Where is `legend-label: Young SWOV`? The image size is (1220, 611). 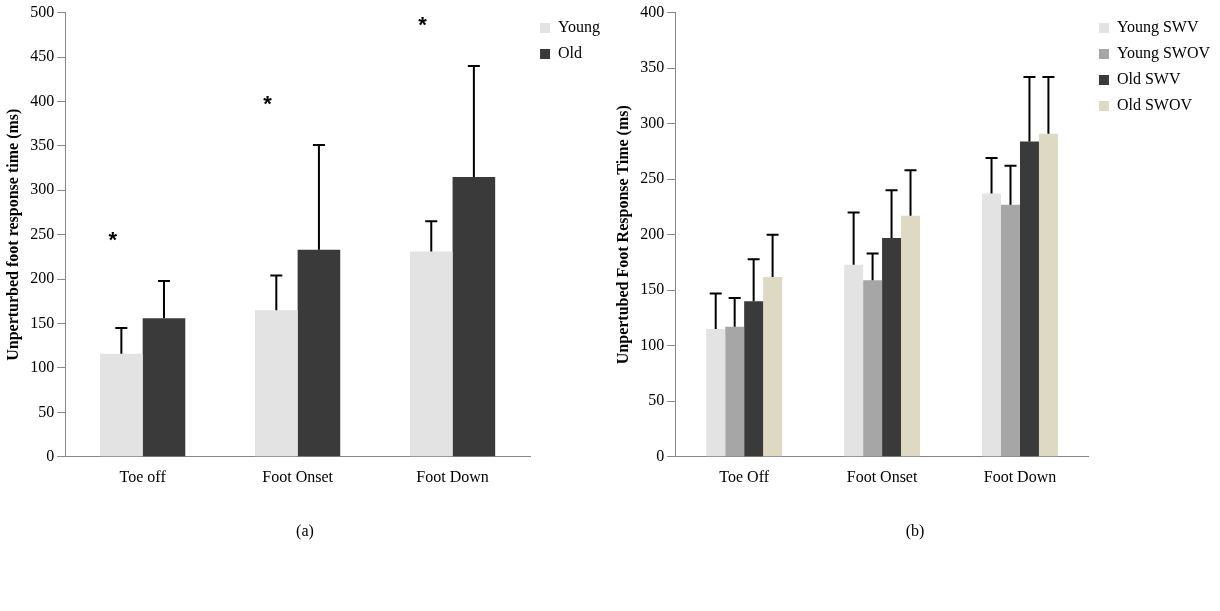 legend-label: Young SWOV is located at coordinates (1163, 53).